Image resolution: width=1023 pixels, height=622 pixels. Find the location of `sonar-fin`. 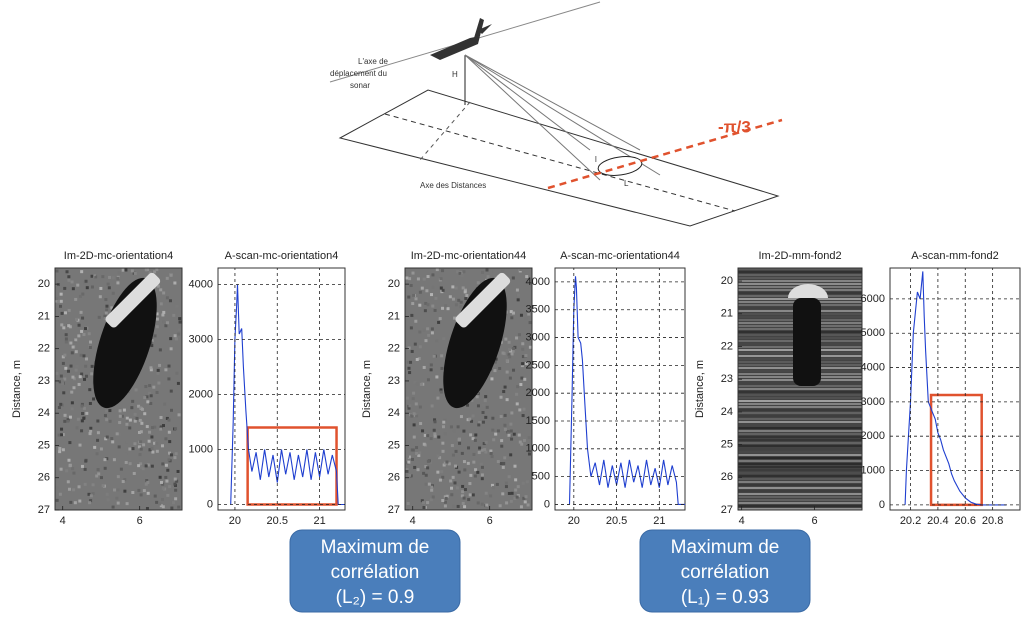

sonar-fin is located at coordinates (483, 28).